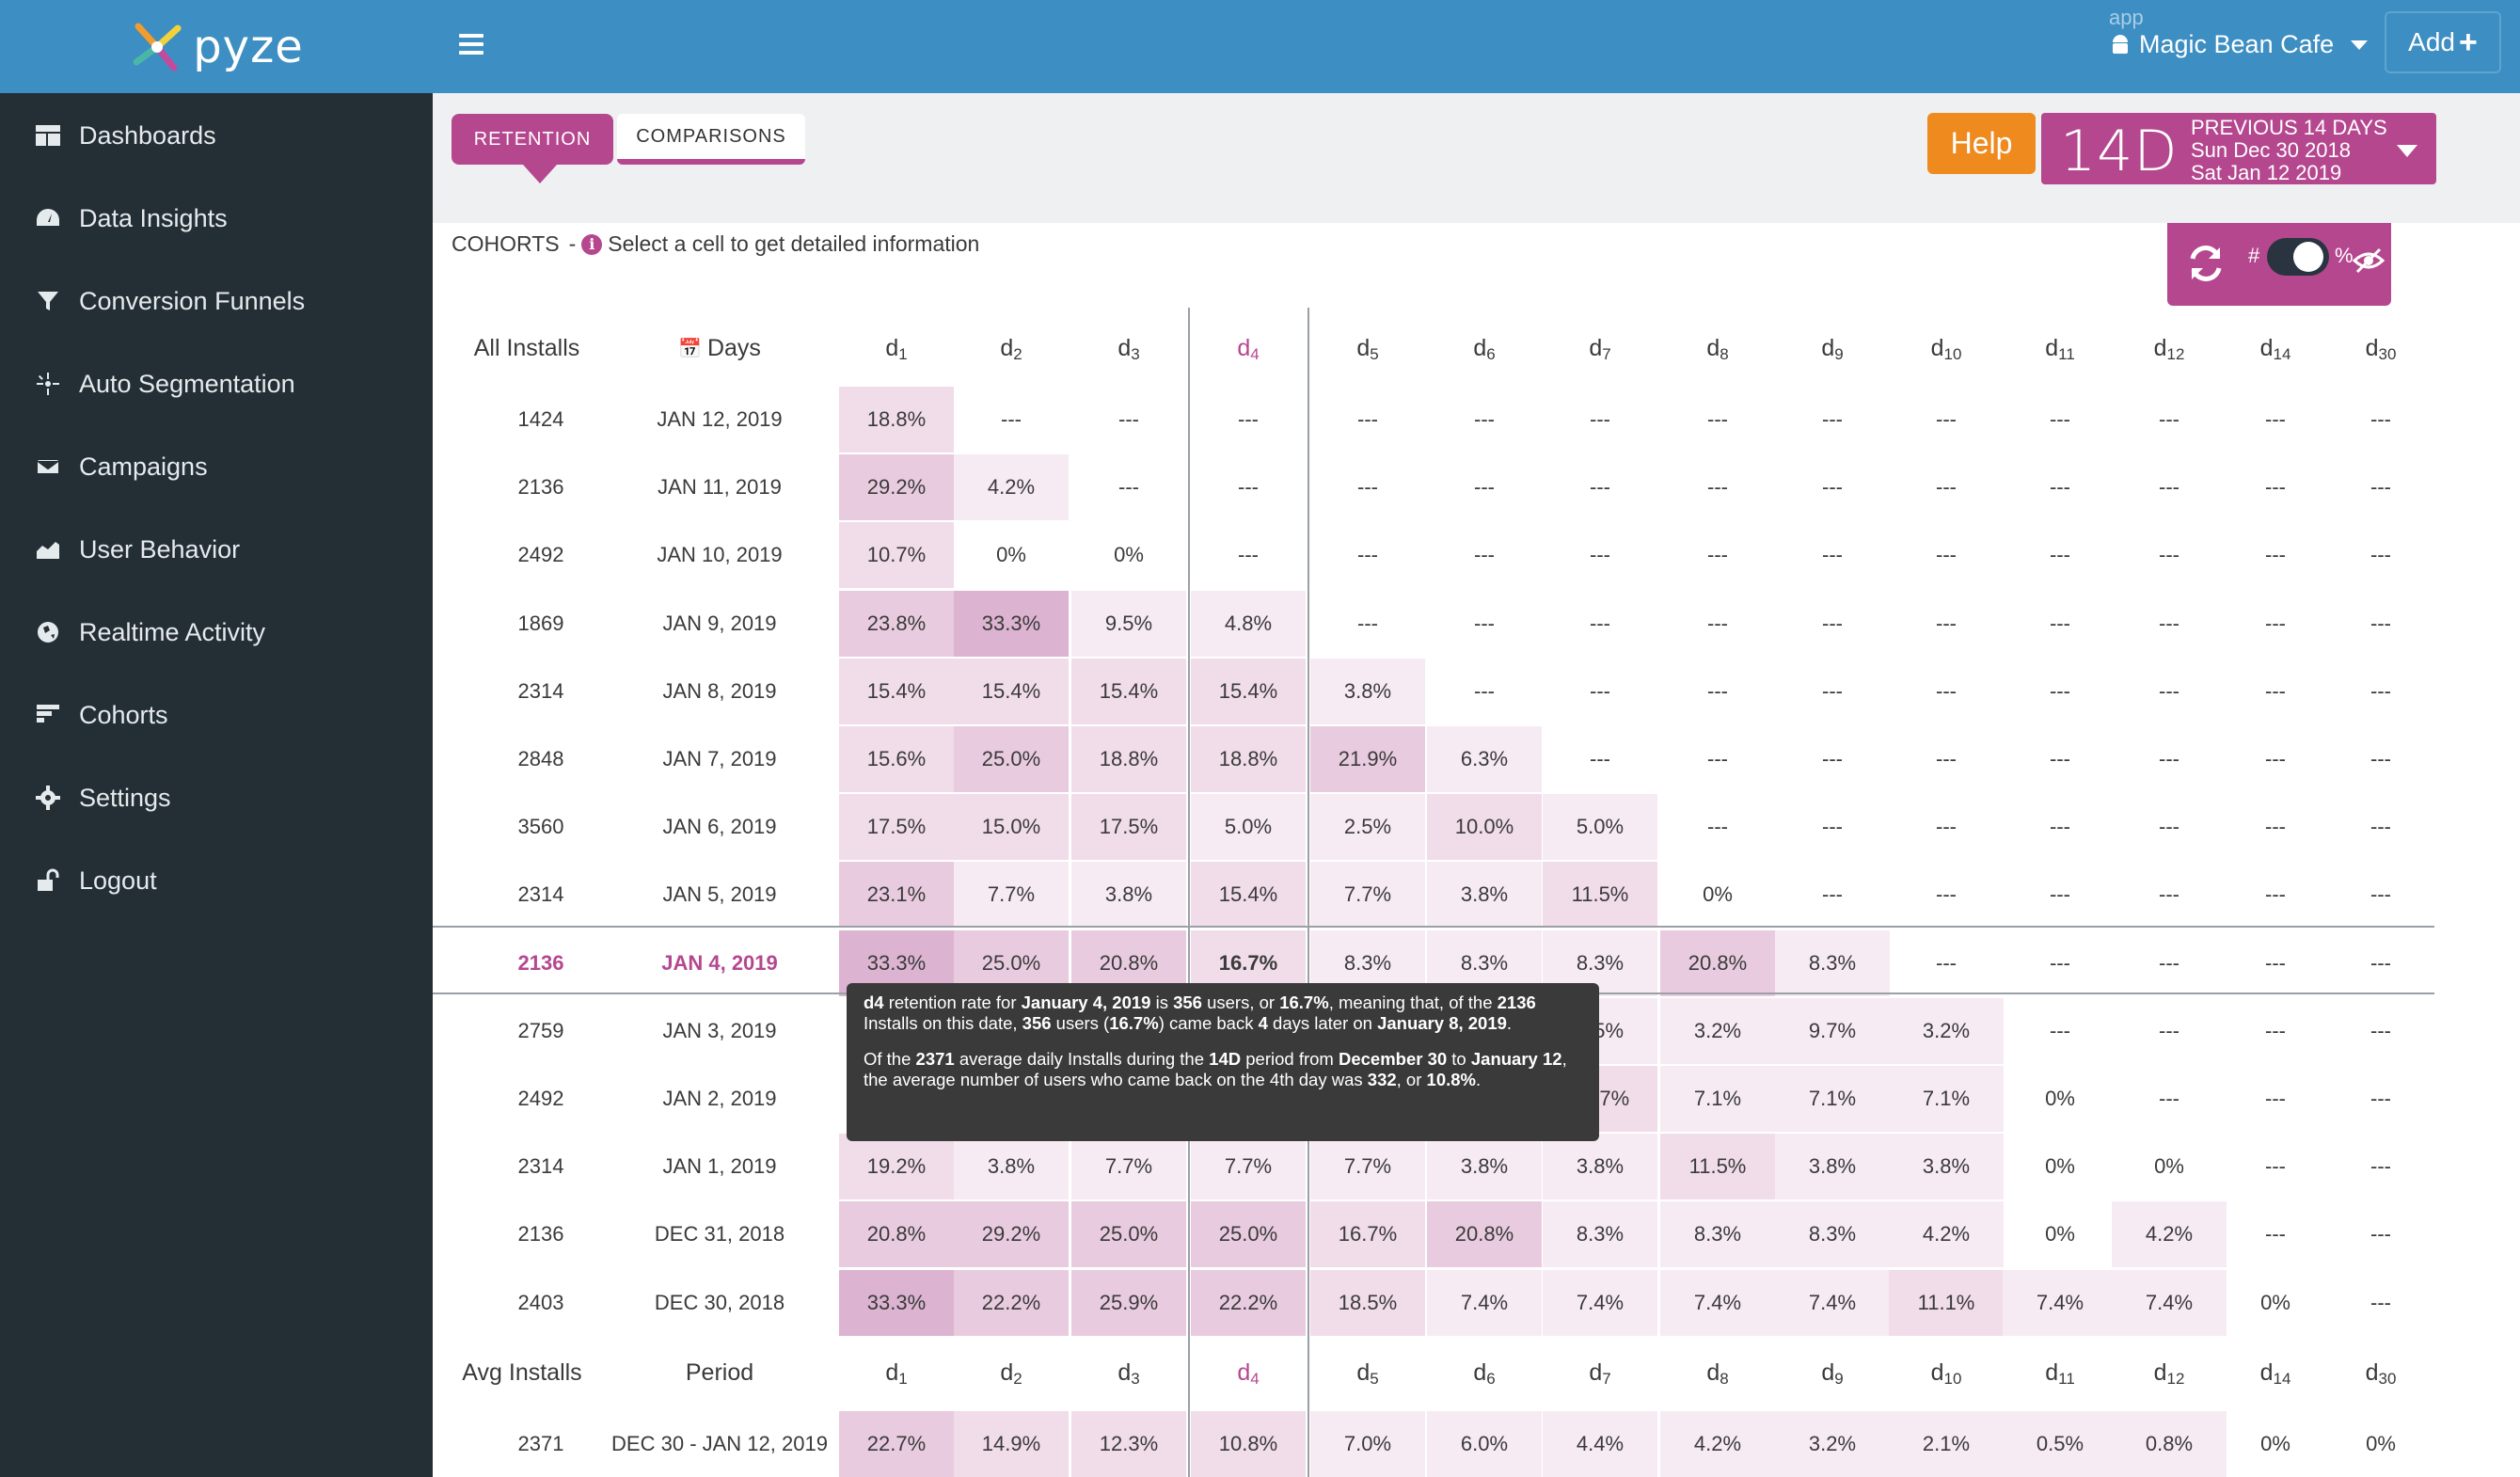 This screenshot has width=2520, height=1477. What do you see at coordinates (216, 218) in the screenshot?
I see `sidebar-item-data-insights: Data Insights` at bounding box center [216, 218].